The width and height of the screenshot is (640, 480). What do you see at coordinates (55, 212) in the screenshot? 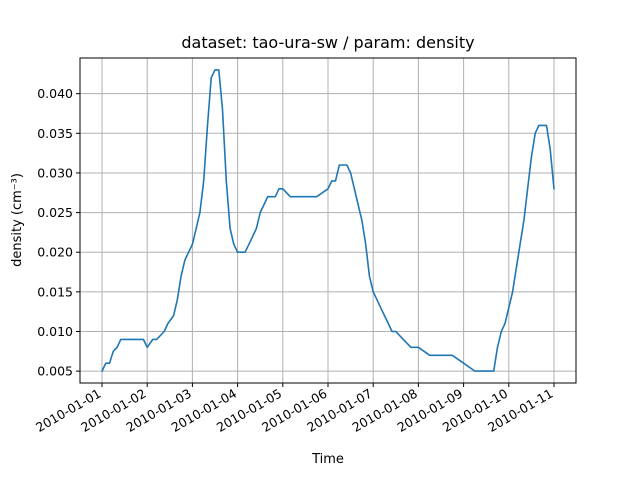
I see `y-tick-label: 0.025` at bounding box center [55, 212].